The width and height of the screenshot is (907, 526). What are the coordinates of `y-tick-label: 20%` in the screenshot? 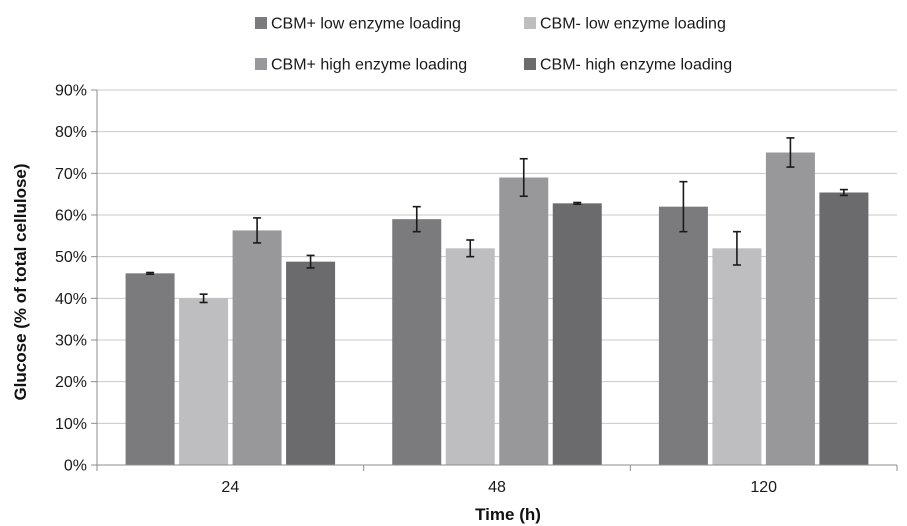 It's located at (71, 382).